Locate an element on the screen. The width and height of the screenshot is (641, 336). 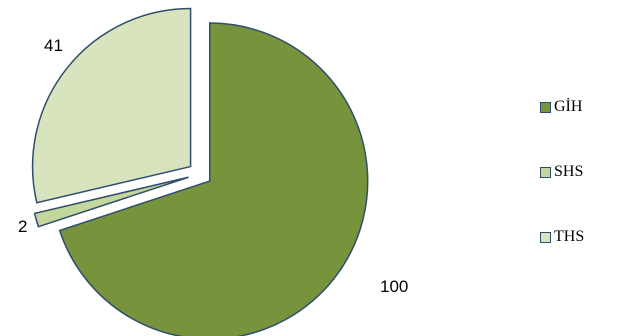
data-label-gi̇h: 100 is located at coordinates (394, 286).